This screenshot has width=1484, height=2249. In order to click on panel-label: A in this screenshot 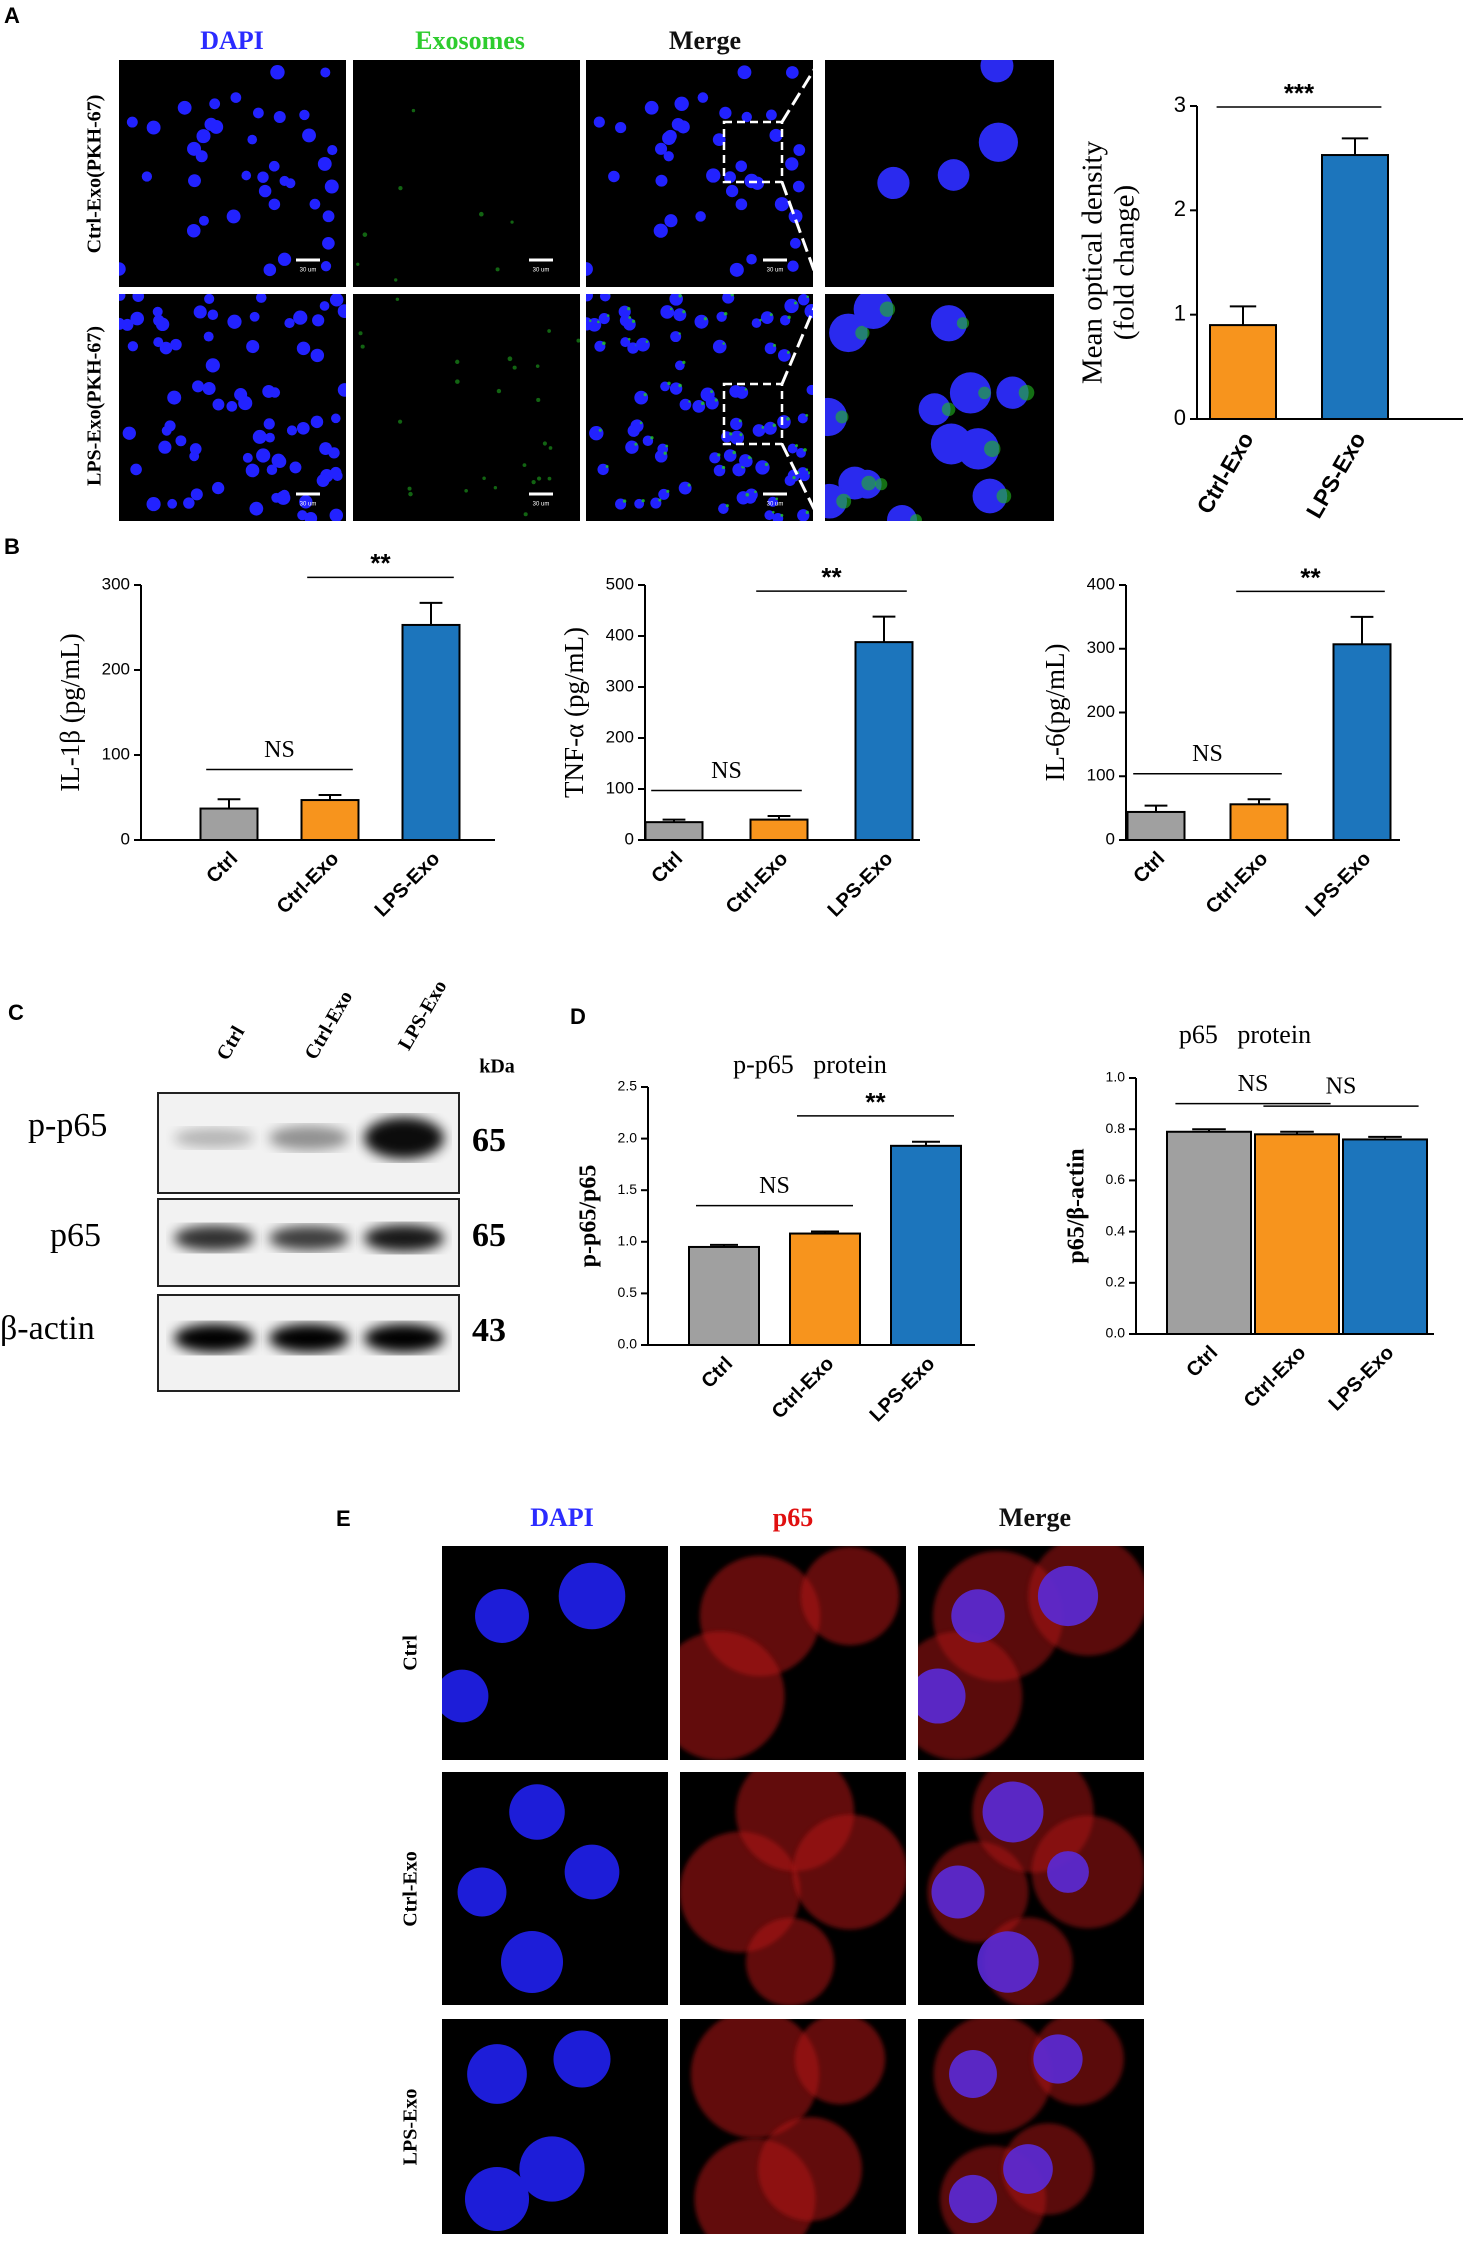, I will do `click(12, 15)`.